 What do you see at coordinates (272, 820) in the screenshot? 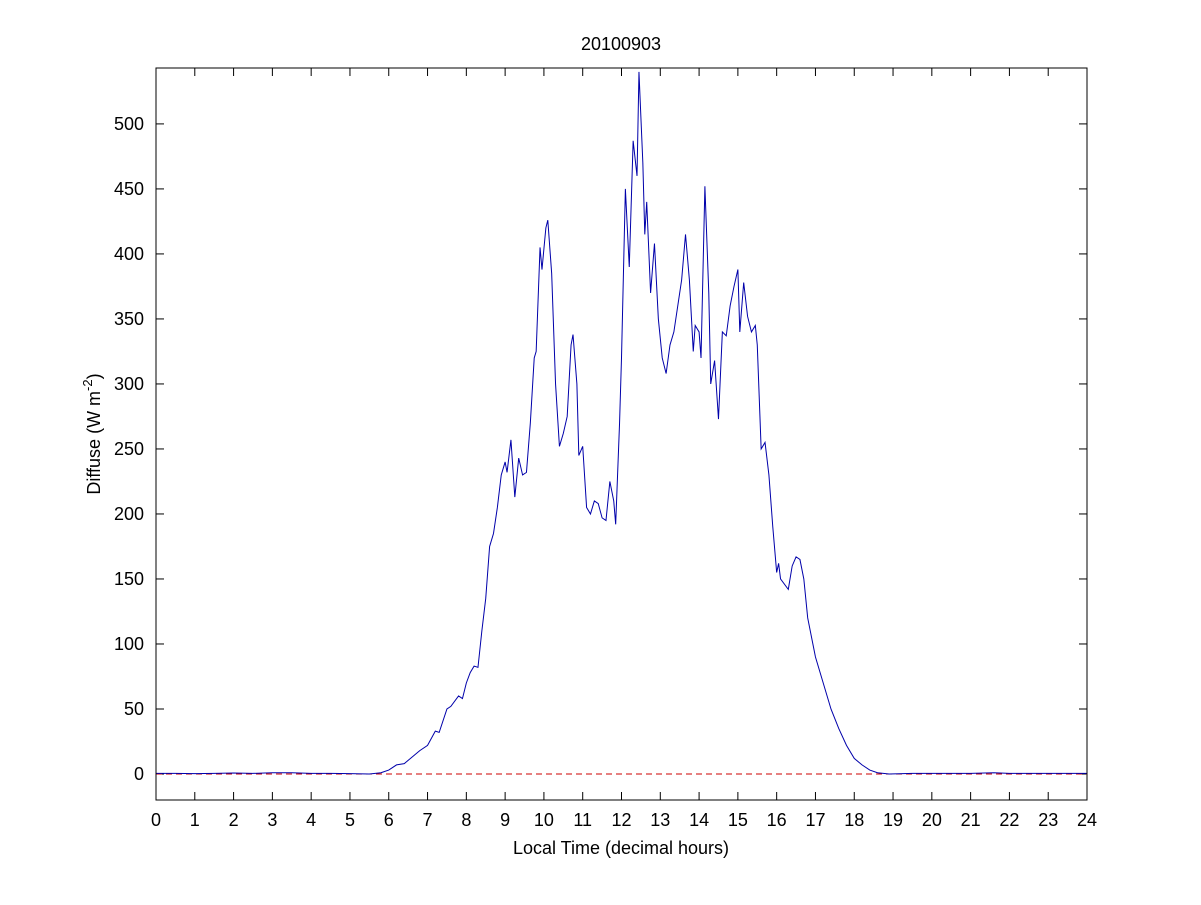
I see `x-tick-label: 3` at bounding box center [272, 820].